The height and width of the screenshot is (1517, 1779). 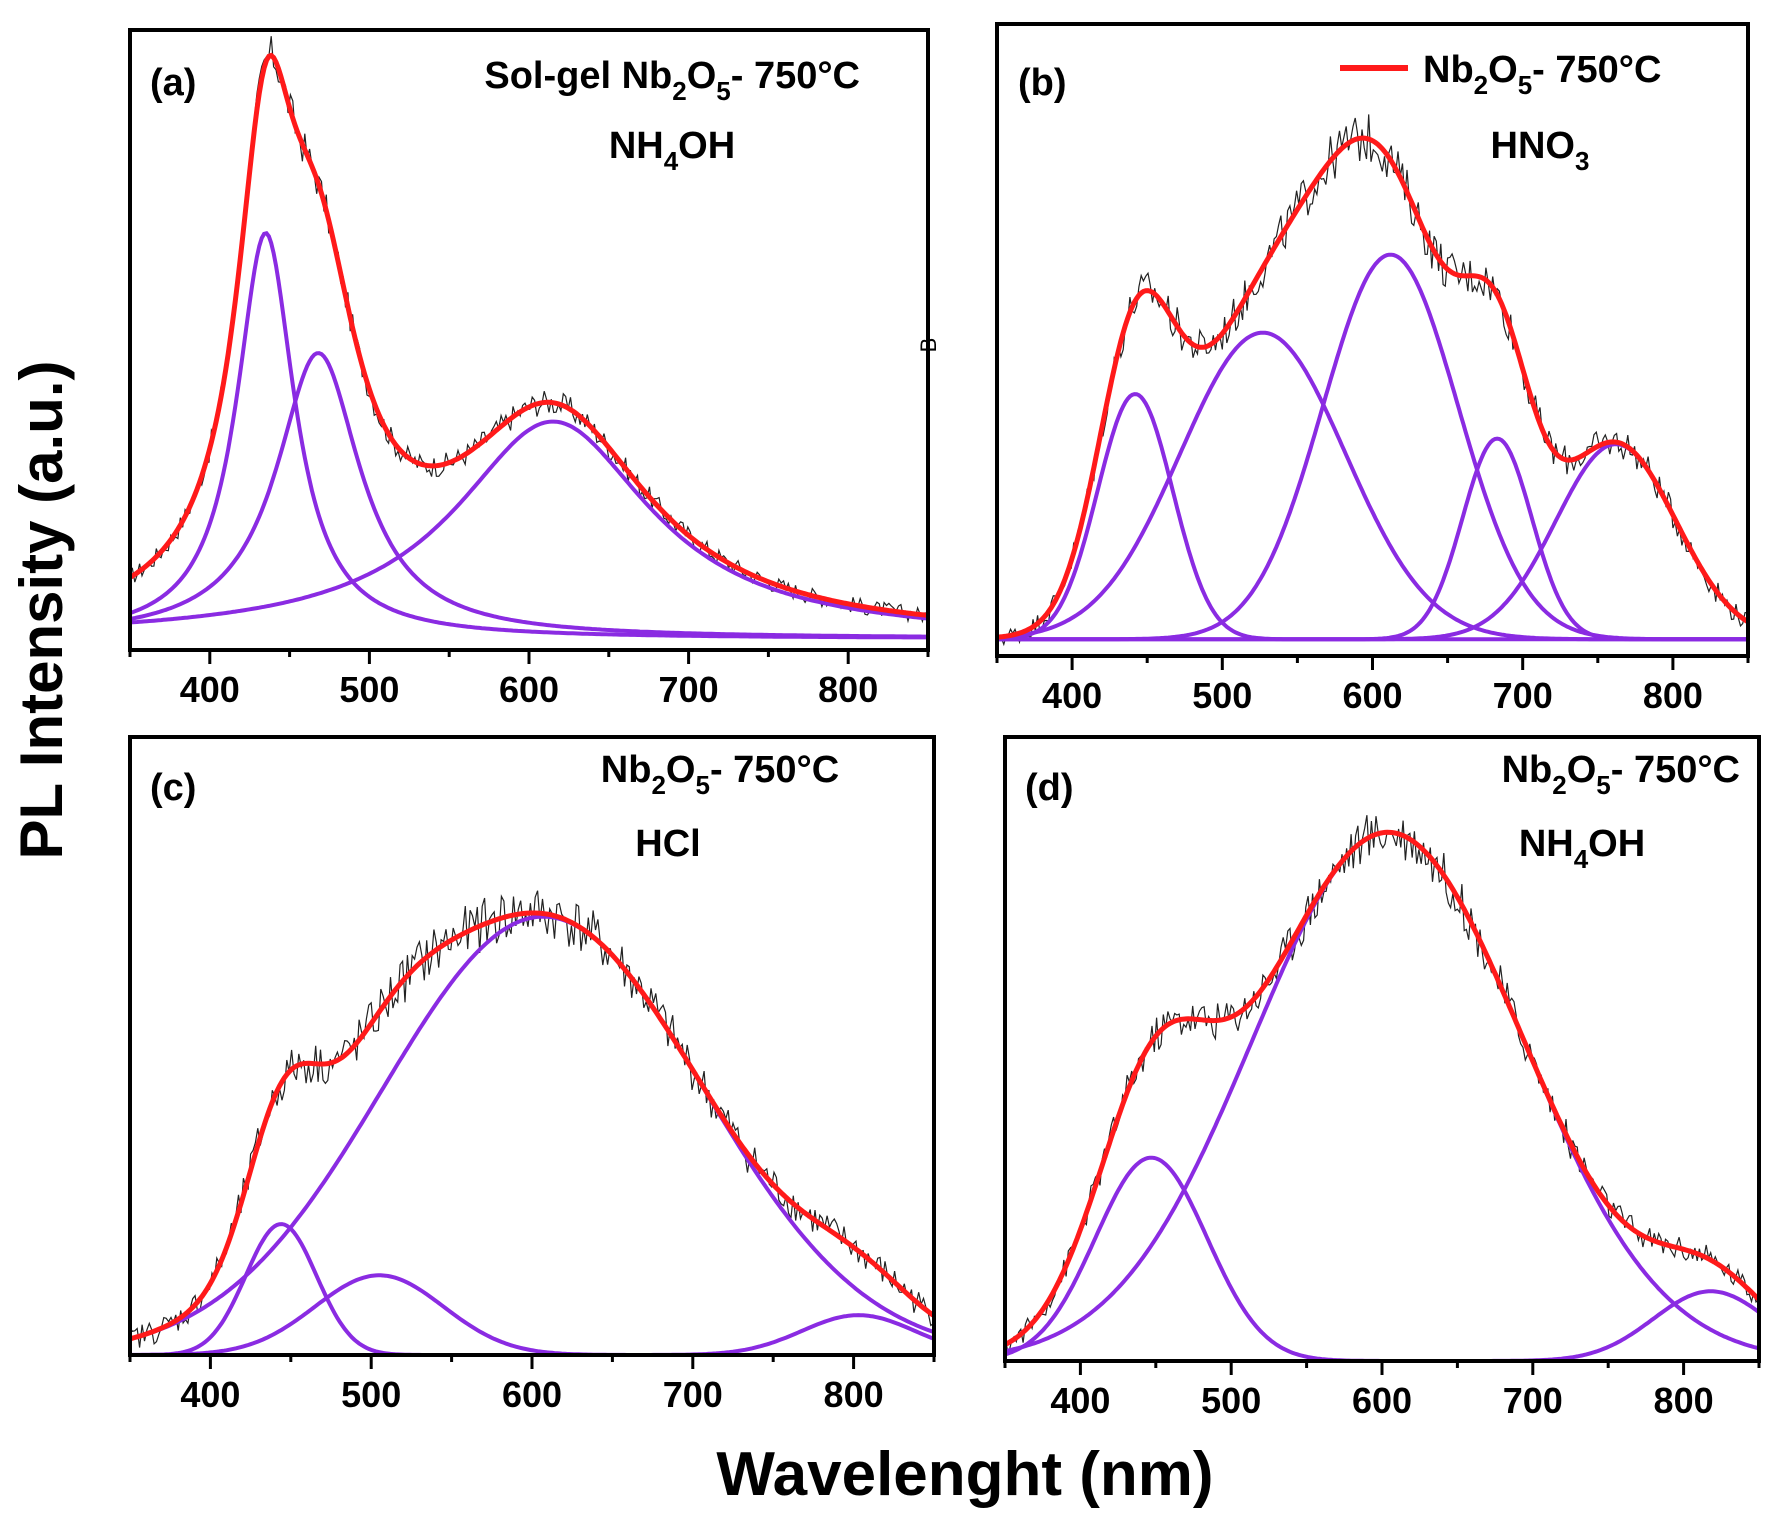 I want to click on panel-d-tick-label-800: 800, so click(x=1684, y=1400).